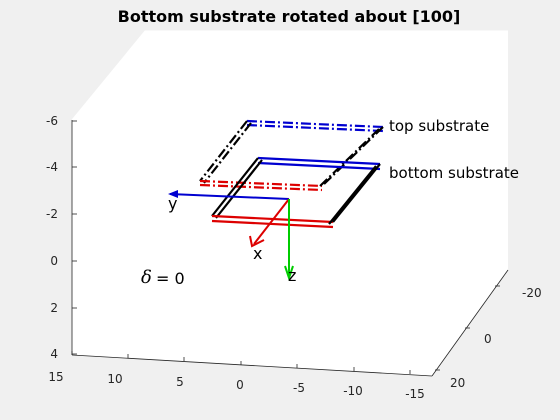 Image resolution: width=560 pixels, height=420 pixels. What do you see at coordinates (240, 385) in the screenshot?
I see `x-tick-label: 0` at bounding box center [240, 385].